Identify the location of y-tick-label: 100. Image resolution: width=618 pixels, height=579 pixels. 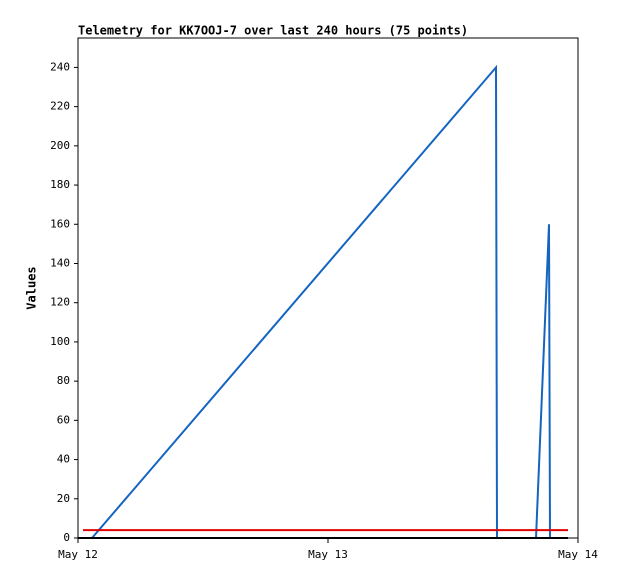
(60, 341).